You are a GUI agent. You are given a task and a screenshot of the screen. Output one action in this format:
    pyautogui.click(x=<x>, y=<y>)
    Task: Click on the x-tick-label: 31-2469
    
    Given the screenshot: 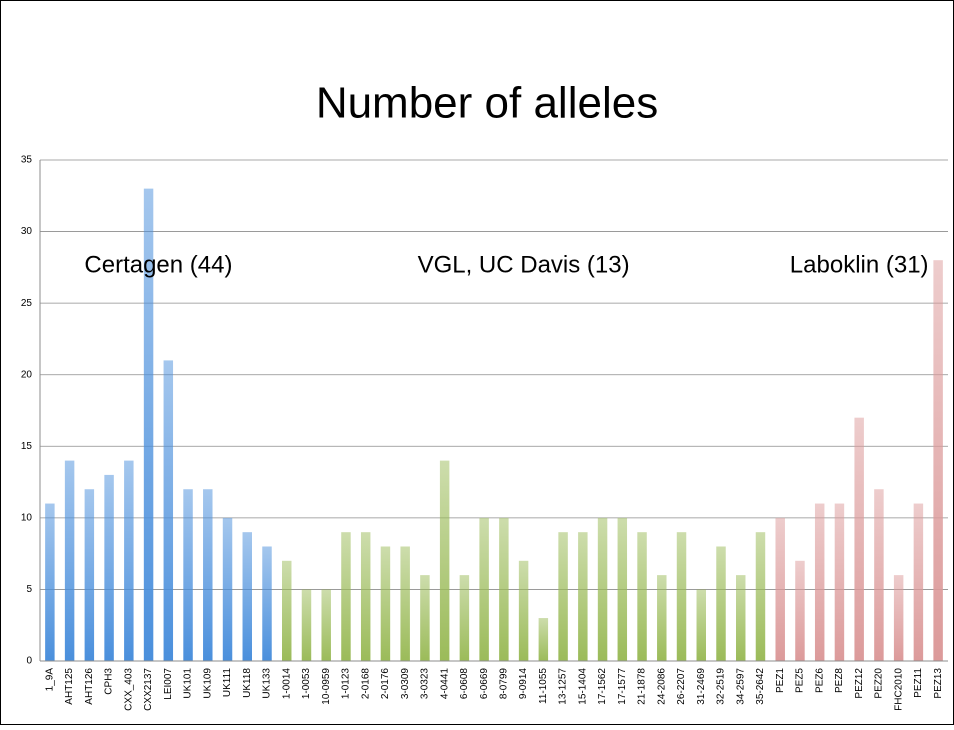 What is the action you would take?
    pyautogui.click(x=701, y=686)
    